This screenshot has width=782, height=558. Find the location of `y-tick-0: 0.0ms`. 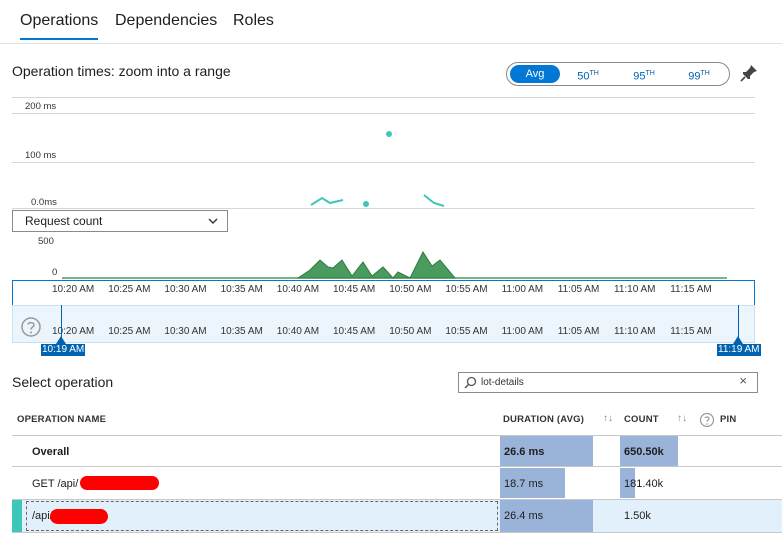

y-tick-0: 0.0ms is located at coordinates (44, 202).